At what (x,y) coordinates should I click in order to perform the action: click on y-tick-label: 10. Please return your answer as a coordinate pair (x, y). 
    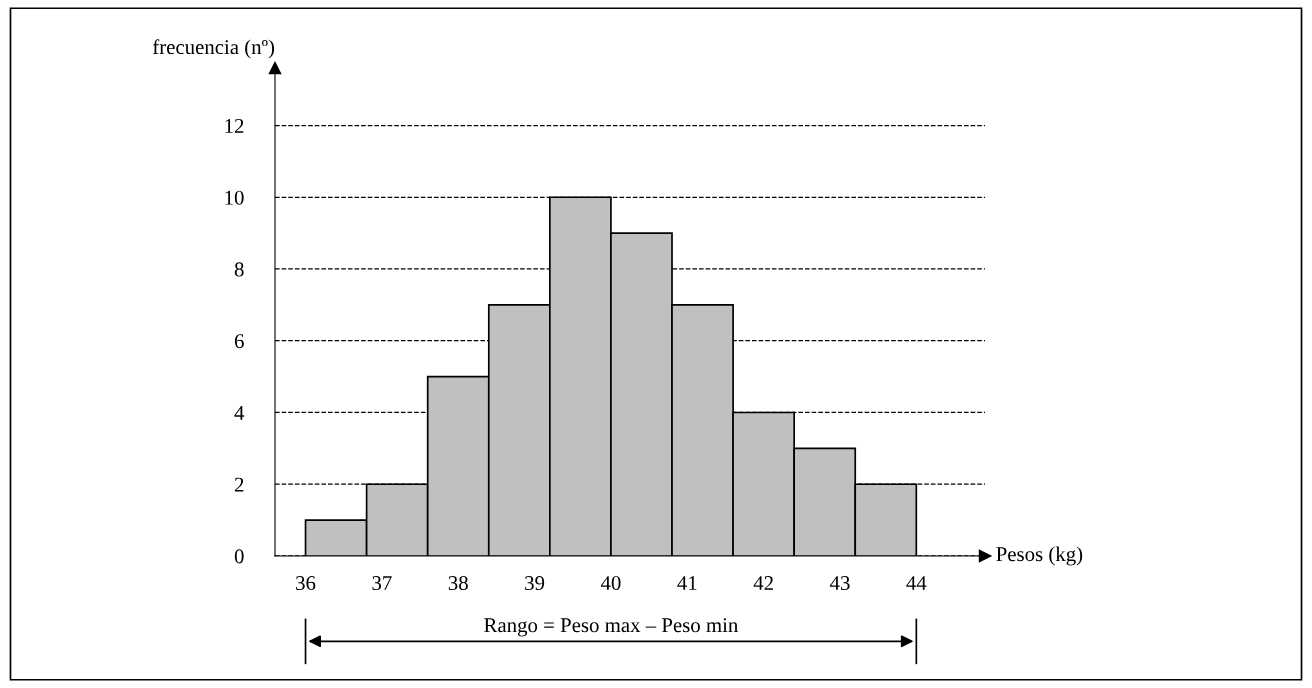
    Looking at the image, I should click on (234, 197).